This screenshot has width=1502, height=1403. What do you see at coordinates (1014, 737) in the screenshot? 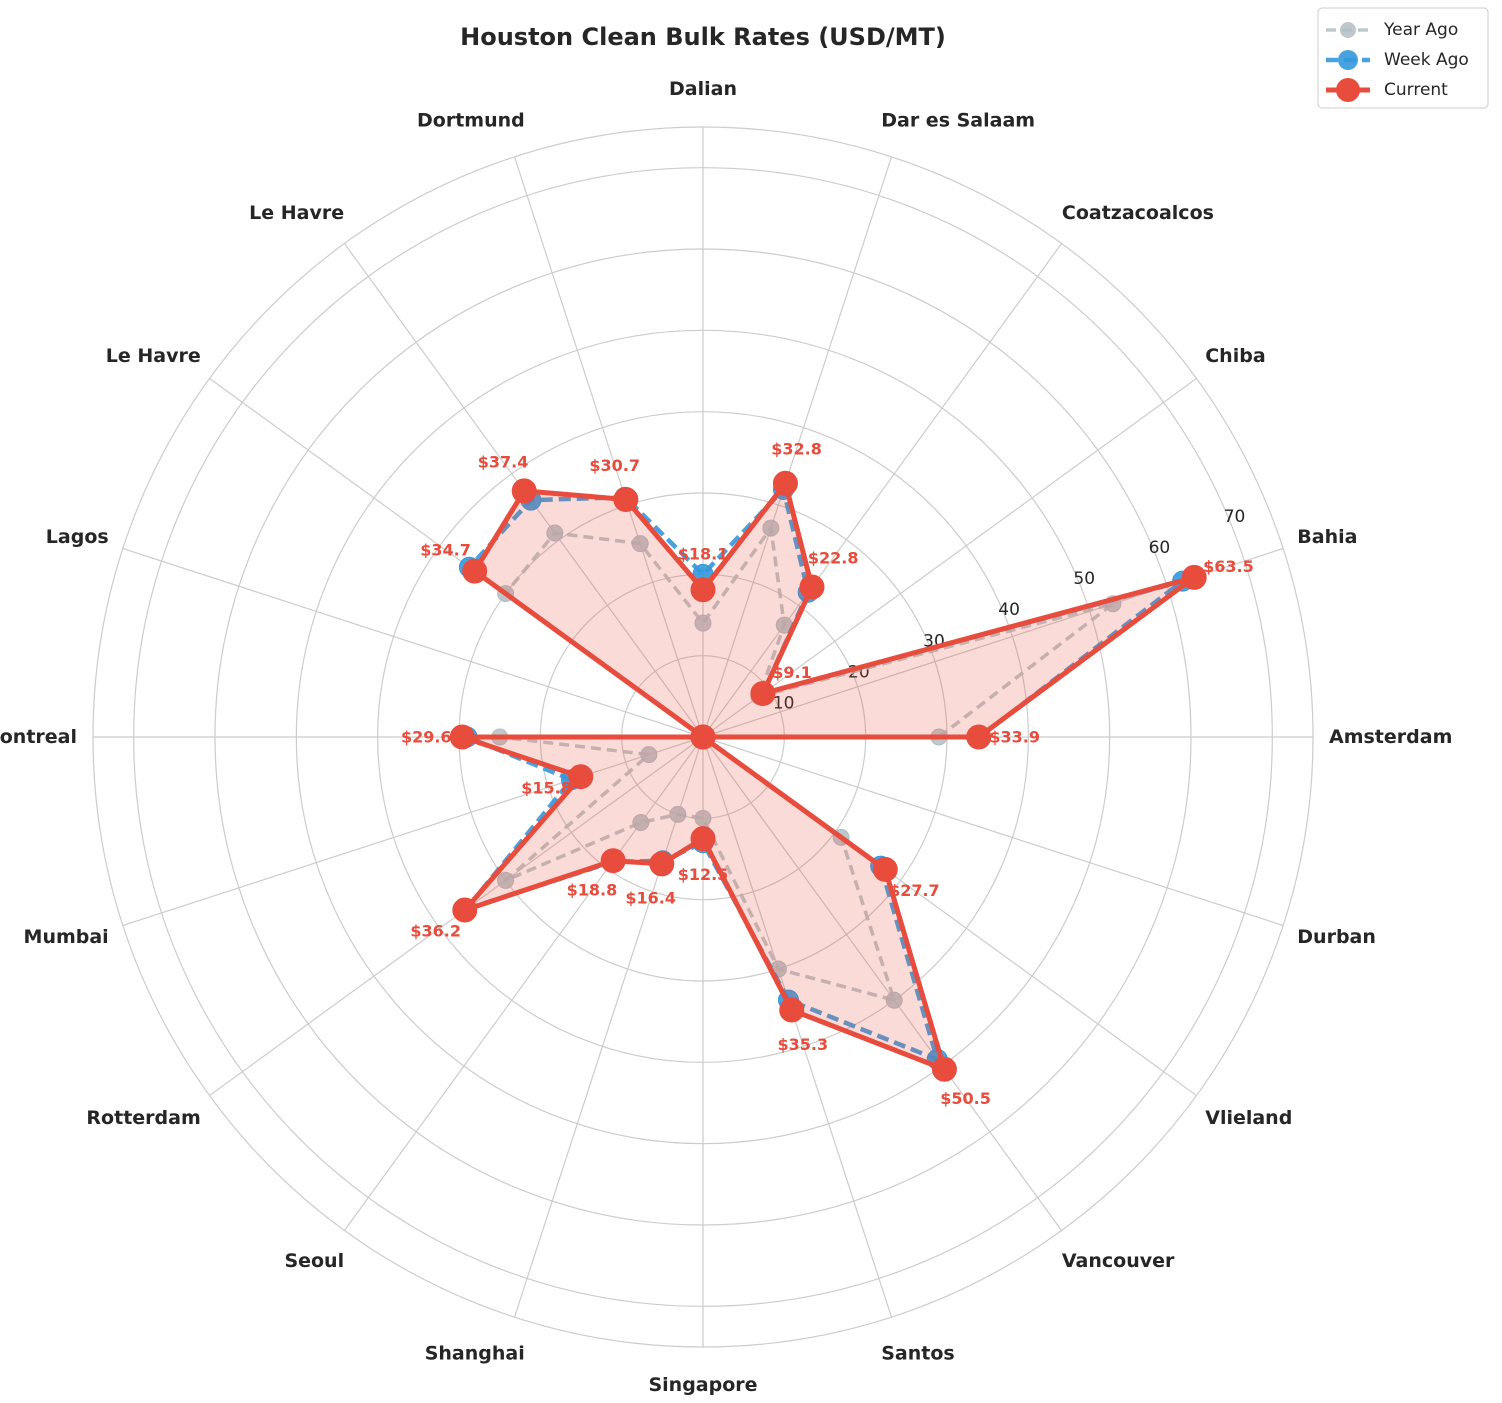
I see `value-label: $33.9` at bounding box center [1014, 737].